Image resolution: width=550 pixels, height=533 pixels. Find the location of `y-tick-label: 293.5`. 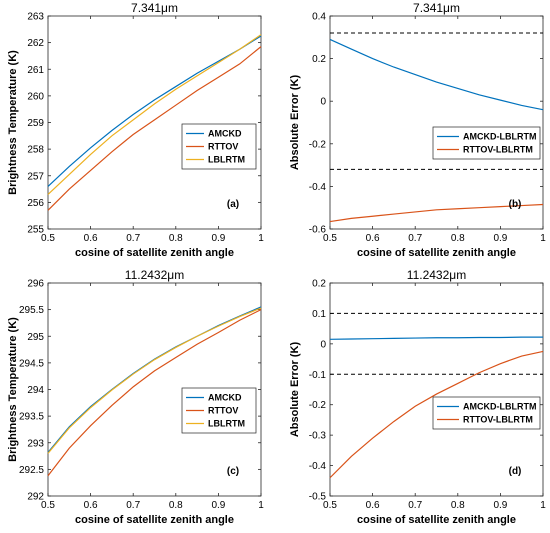

y-tick-label: 293.5 is located at coordinates (31, 417).